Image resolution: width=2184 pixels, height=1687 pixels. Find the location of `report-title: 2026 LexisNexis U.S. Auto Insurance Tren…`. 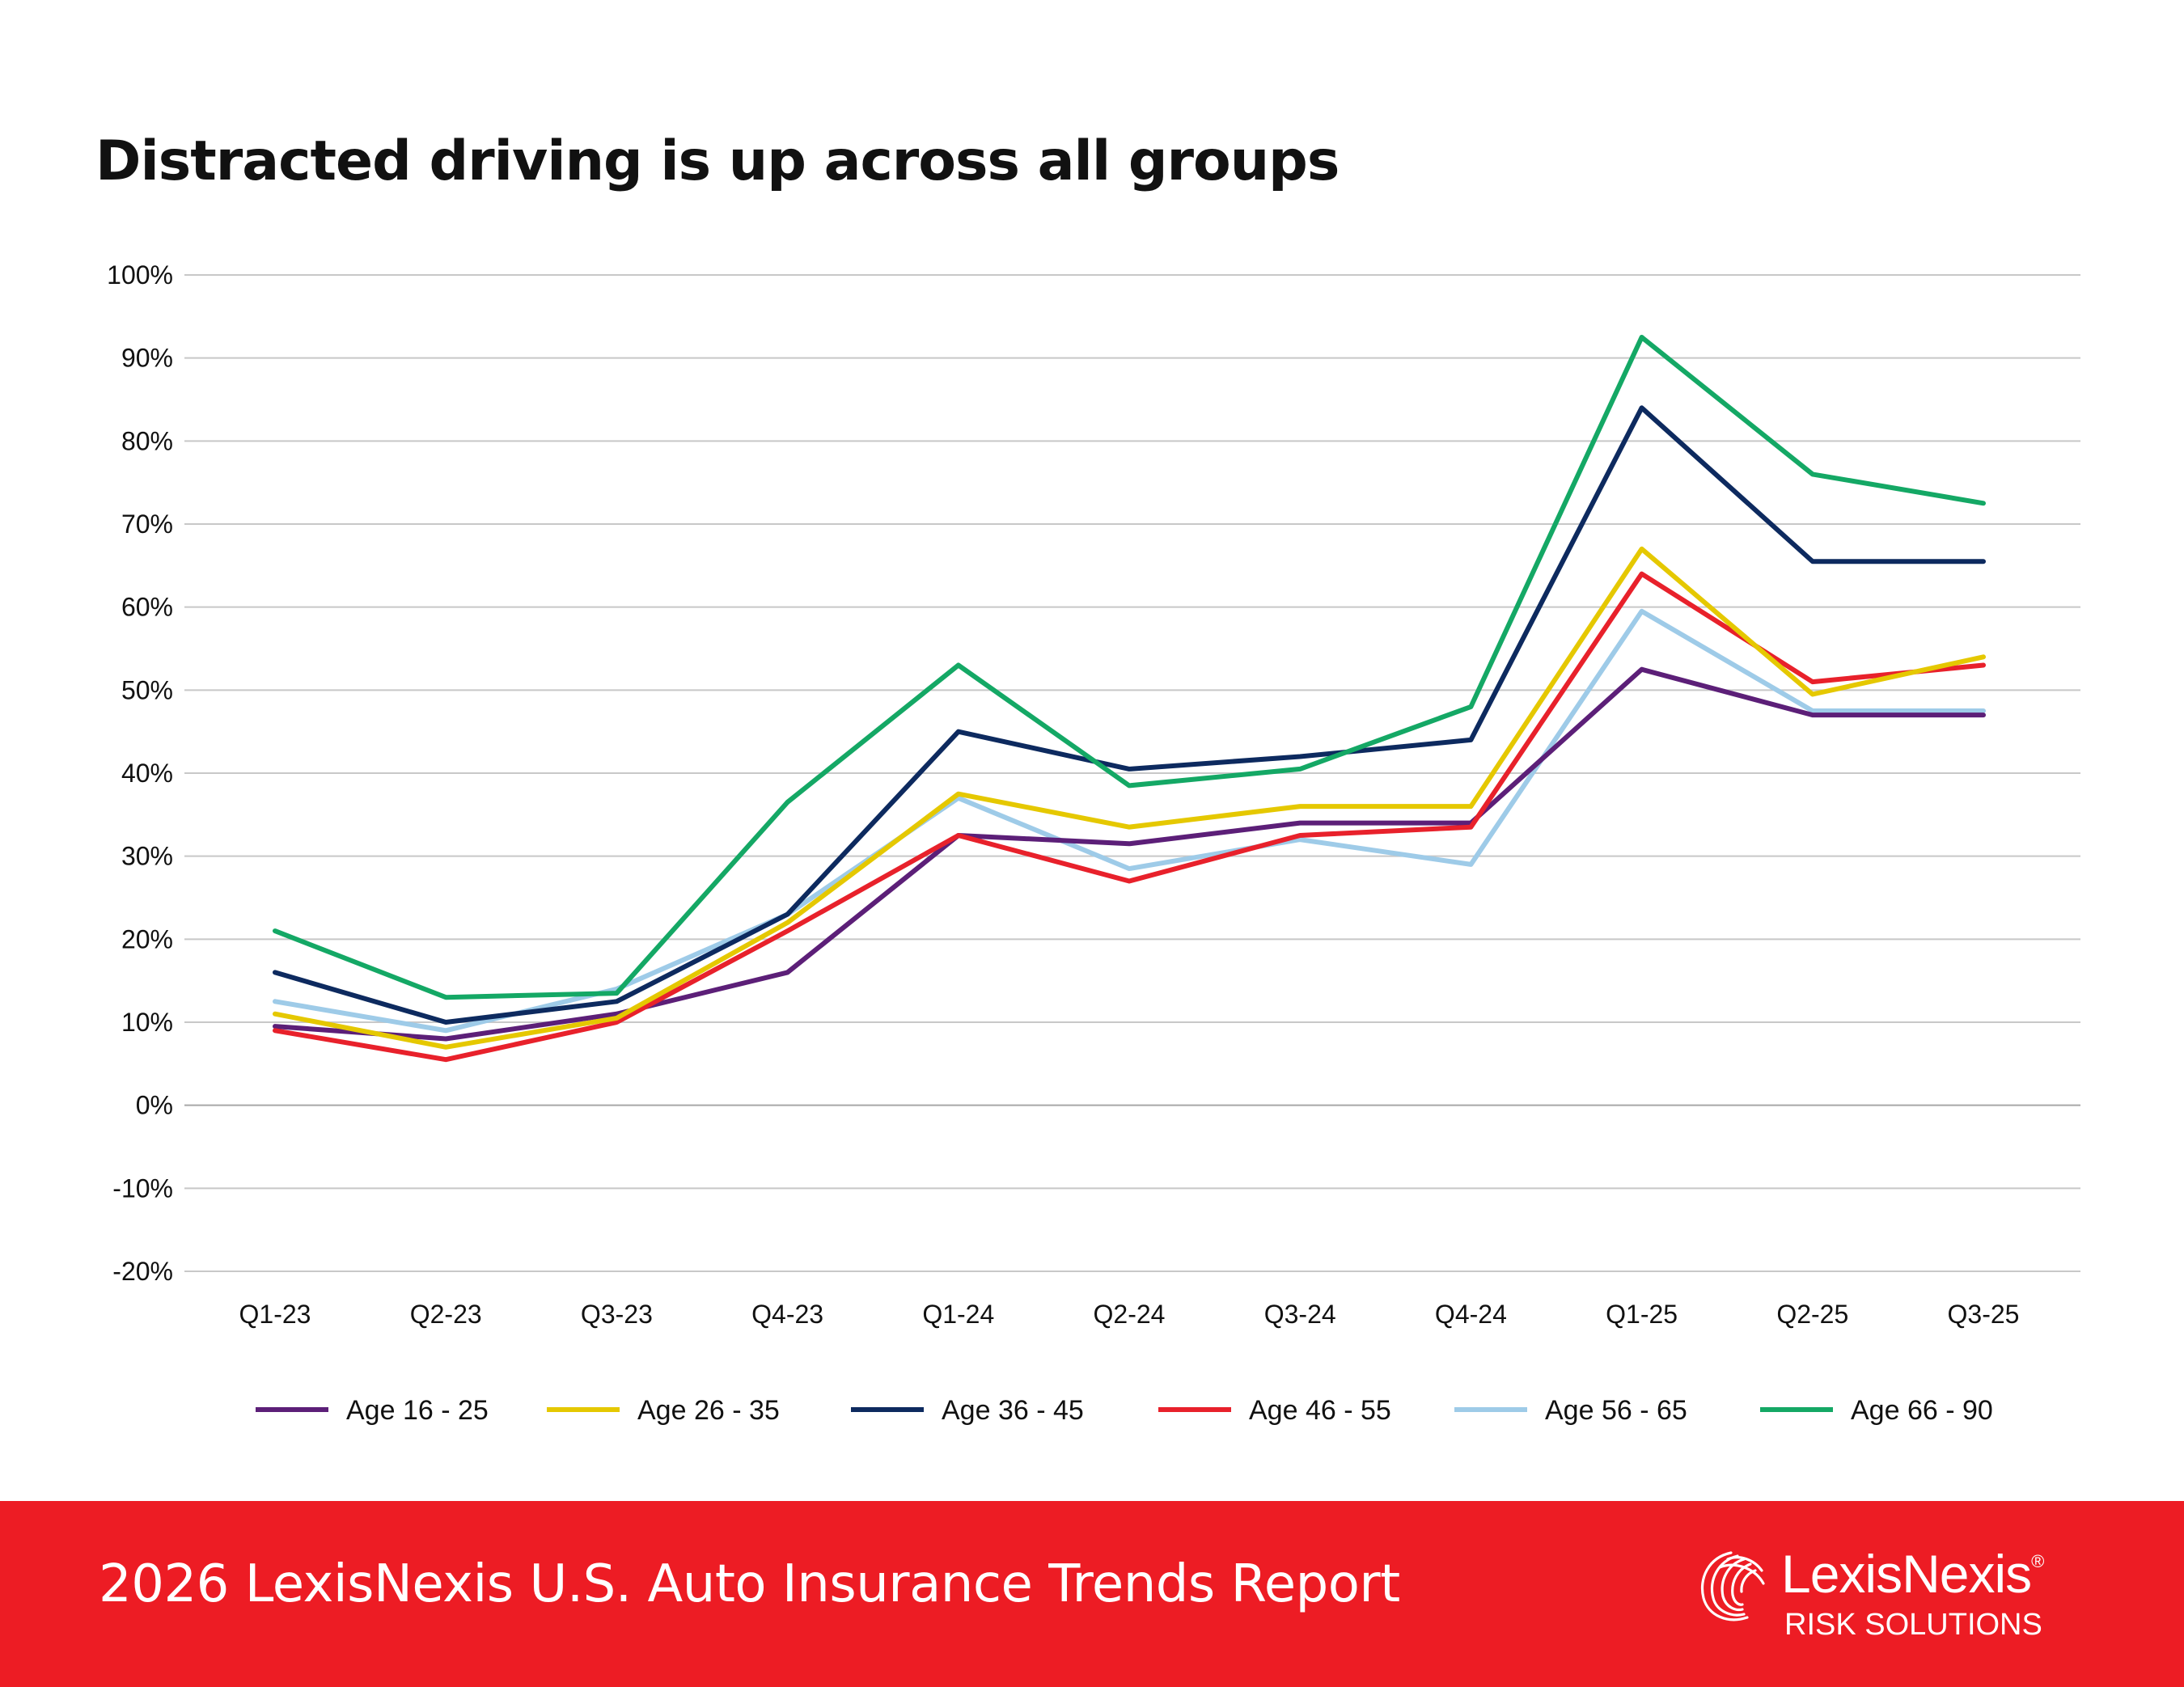

report-title: 2026 LexisNexis U.S. Auto Insurance Tren… is located at coordinates (750, 1584).